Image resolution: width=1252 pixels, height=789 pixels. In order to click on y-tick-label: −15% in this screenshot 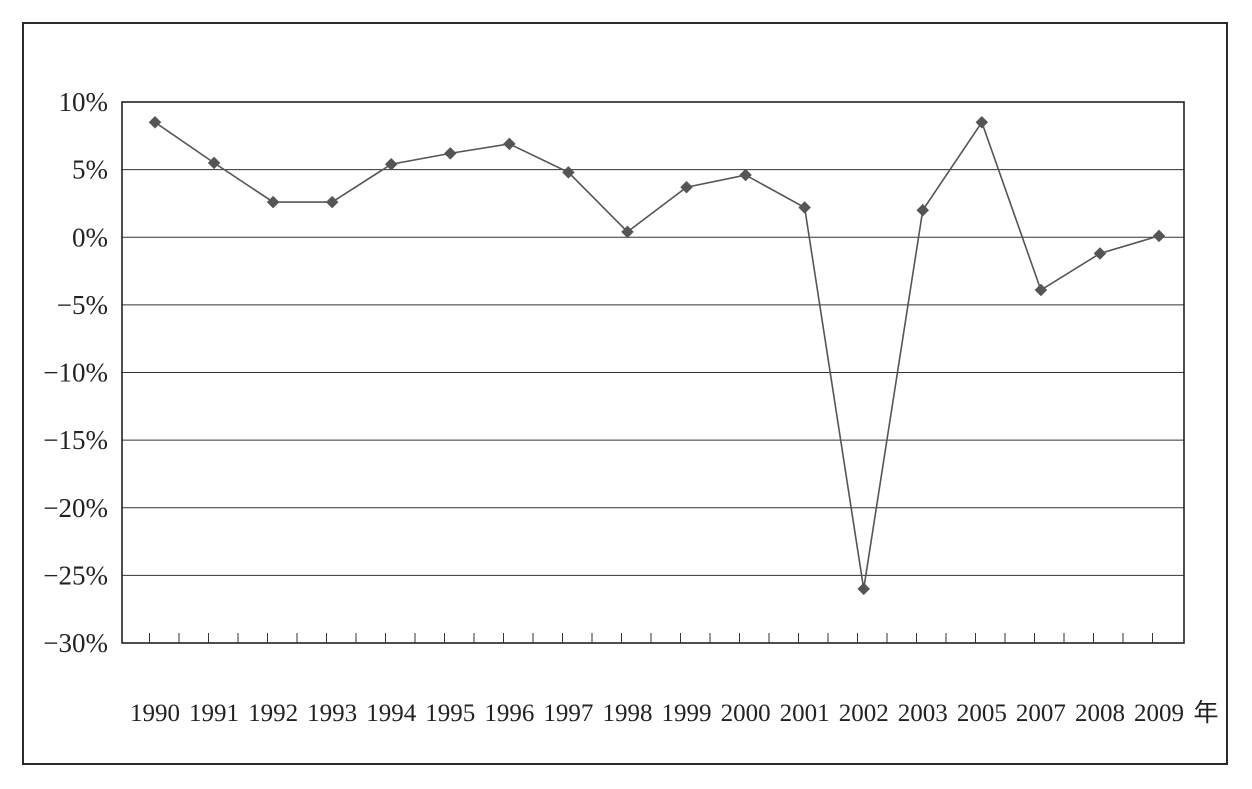, I will do `click(75, 440)`.